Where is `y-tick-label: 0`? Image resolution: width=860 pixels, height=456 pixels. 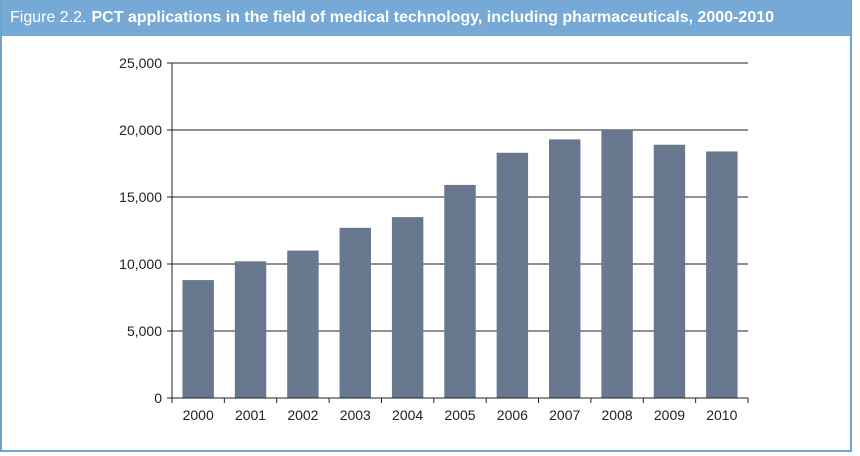 y-tick-label: 0 is located at coordinates (158, 398).